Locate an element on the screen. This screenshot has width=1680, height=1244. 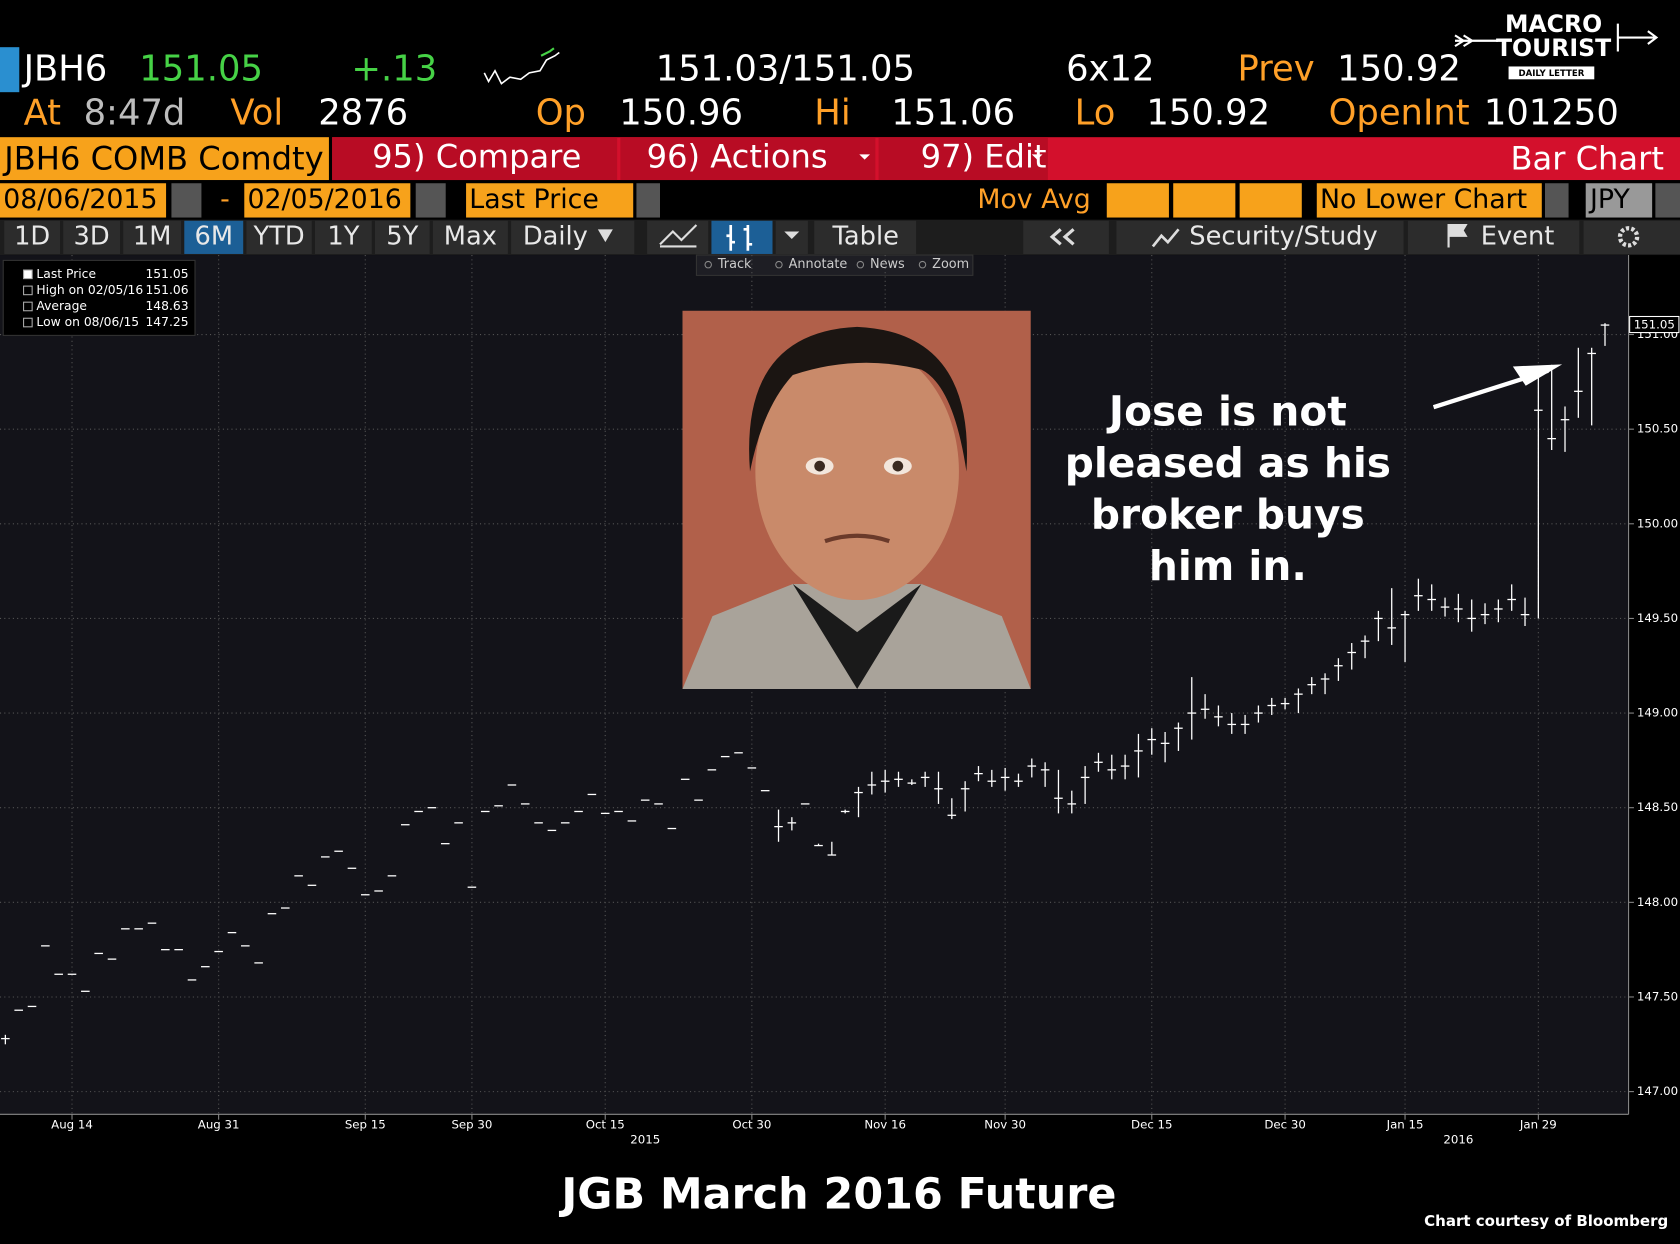
annotation-line: him in. is located at coordinates (1228, 566).